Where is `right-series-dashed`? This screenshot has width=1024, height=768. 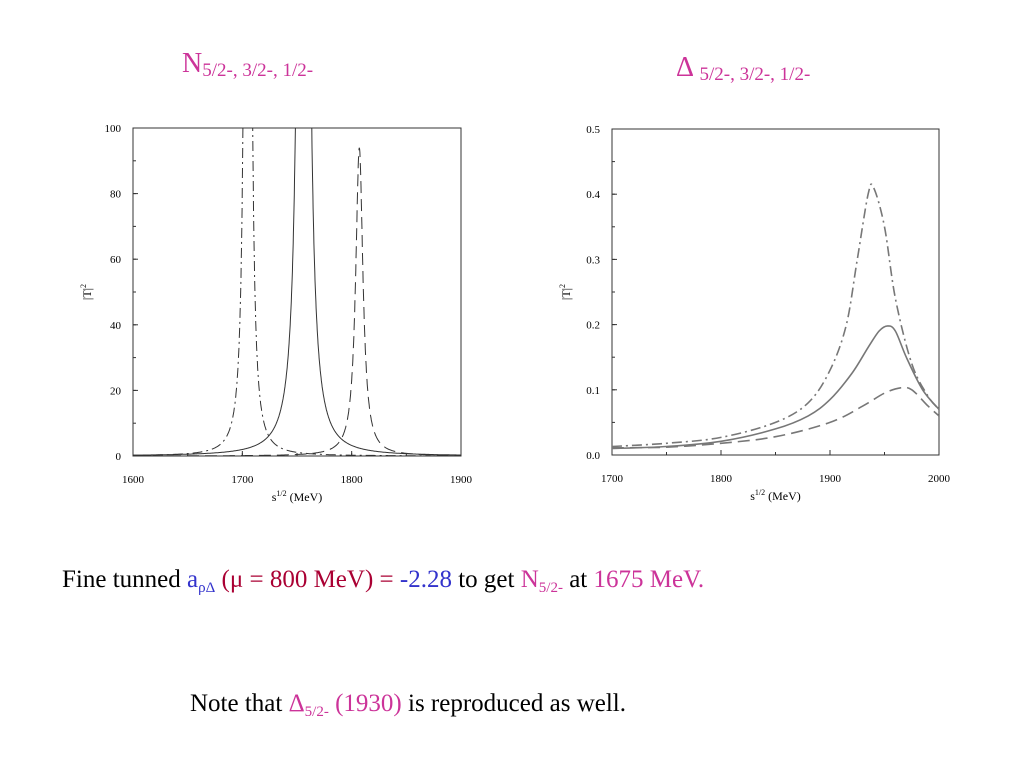 right-series-dashed is located at coordinates (775, 417).